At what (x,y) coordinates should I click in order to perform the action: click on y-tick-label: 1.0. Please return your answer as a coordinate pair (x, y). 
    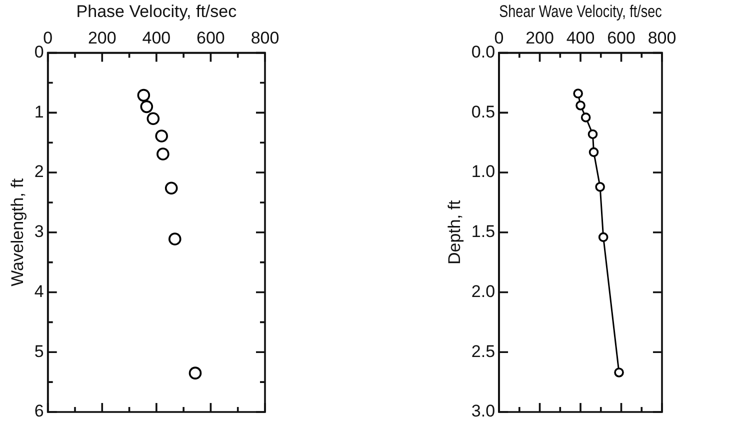
    Looking at the image, I should click on (483, 172).